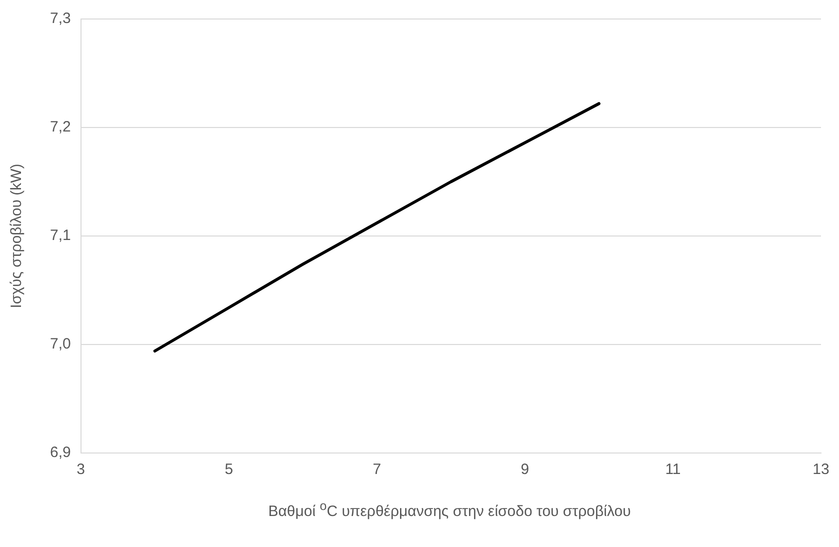  Describe the element at coordinates (449, 509) in the screenshot. I see `x-axis-title: Βαθμοί $^{o}$C υπερθέρμανσης στην είσοδο του στροβίλου` at that location.